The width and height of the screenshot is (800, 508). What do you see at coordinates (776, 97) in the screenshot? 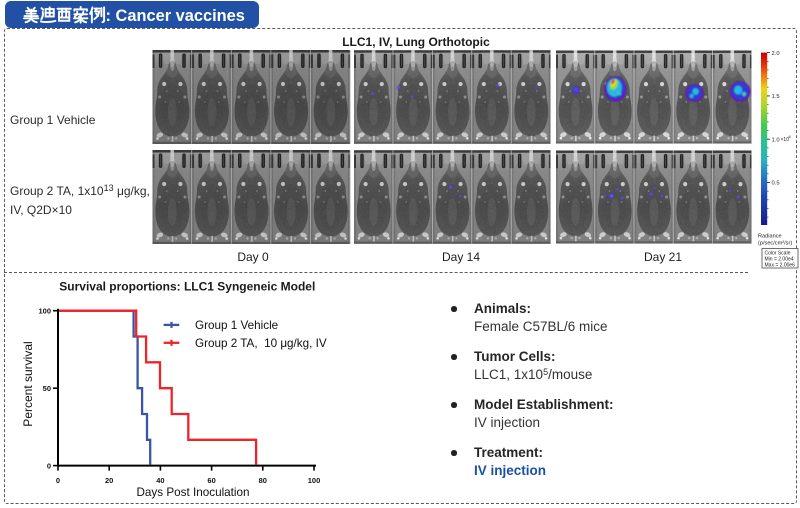
I see `svg-text: 1.5` at bounding box center [776, 97].